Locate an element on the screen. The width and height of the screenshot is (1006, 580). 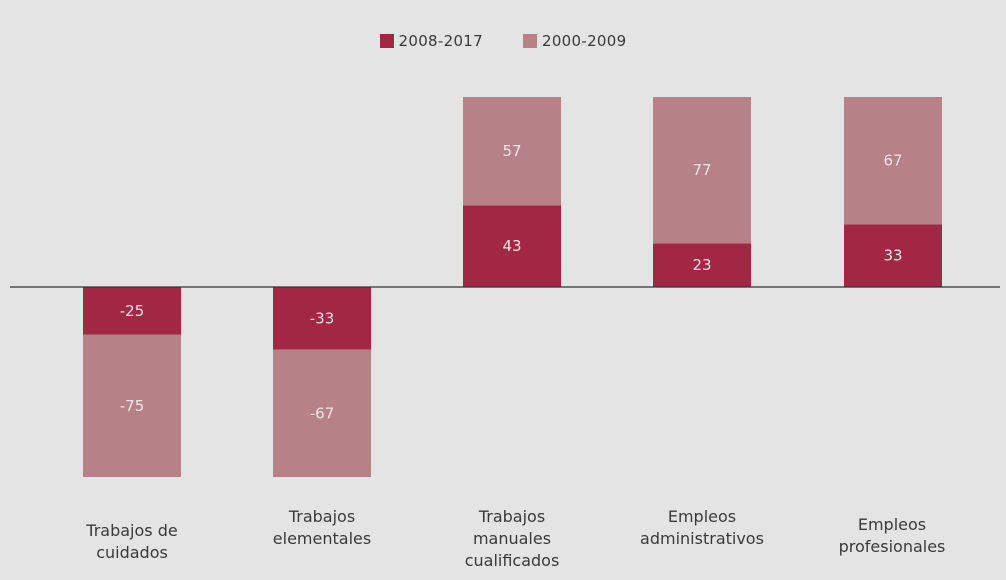
bar-value-label: 43 is located at coordinates (511, 246).